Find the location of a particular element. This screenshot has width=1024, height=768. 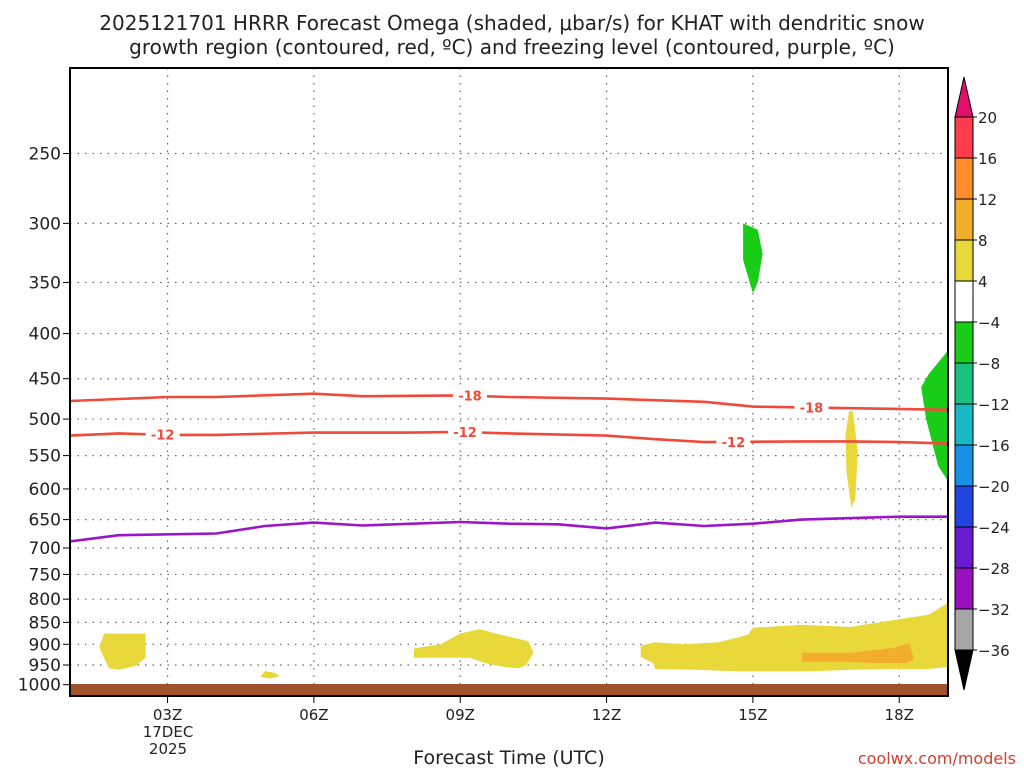

y-tick-label: 450 is located at coordinates (45, 380).